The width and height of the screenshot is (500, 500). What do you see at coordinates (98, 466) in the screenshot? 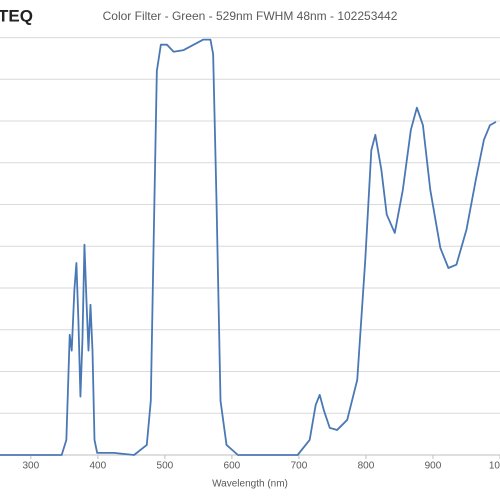
I see `x-tick-label: 400` at bounding box center [98, 466].